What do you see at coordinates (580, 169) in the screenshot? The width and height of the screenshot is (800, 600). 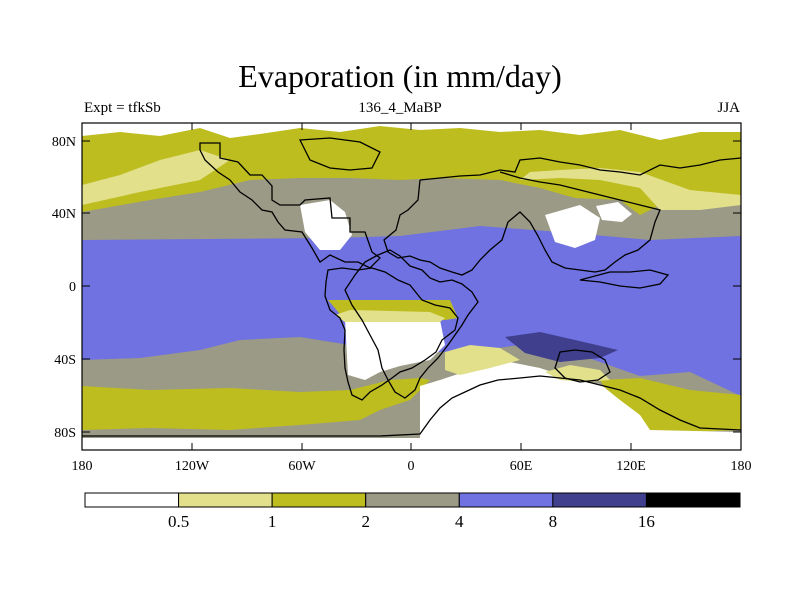 I see `coast-eurasia` at bounding box center [580, 169].